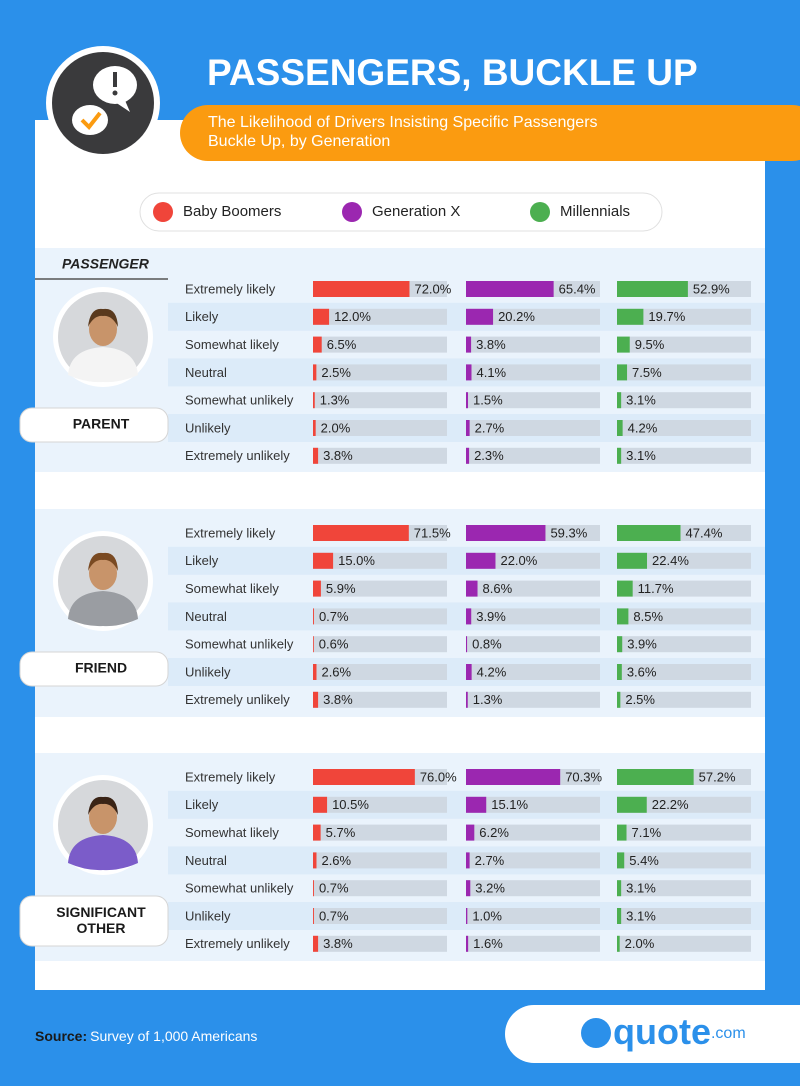  What do you see at coordinates (206, 372) in the screenshot?
I see `category-label: Neutral` at bounding box center [206, 372].